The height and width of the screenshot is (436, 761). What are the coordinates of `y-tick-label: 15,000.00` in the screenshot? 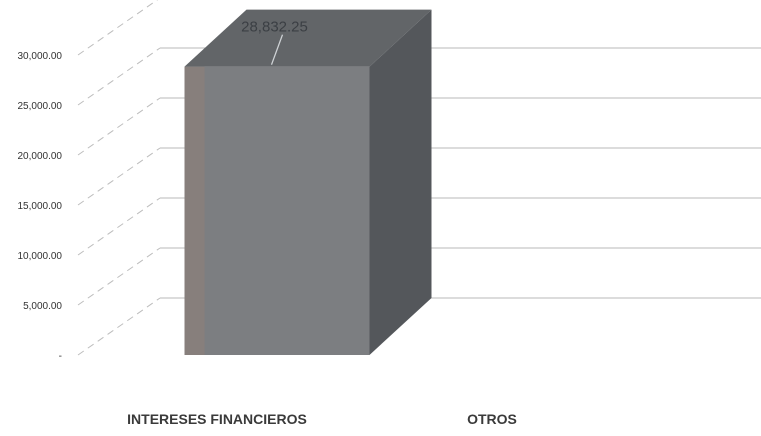 It's located at (40, 206).